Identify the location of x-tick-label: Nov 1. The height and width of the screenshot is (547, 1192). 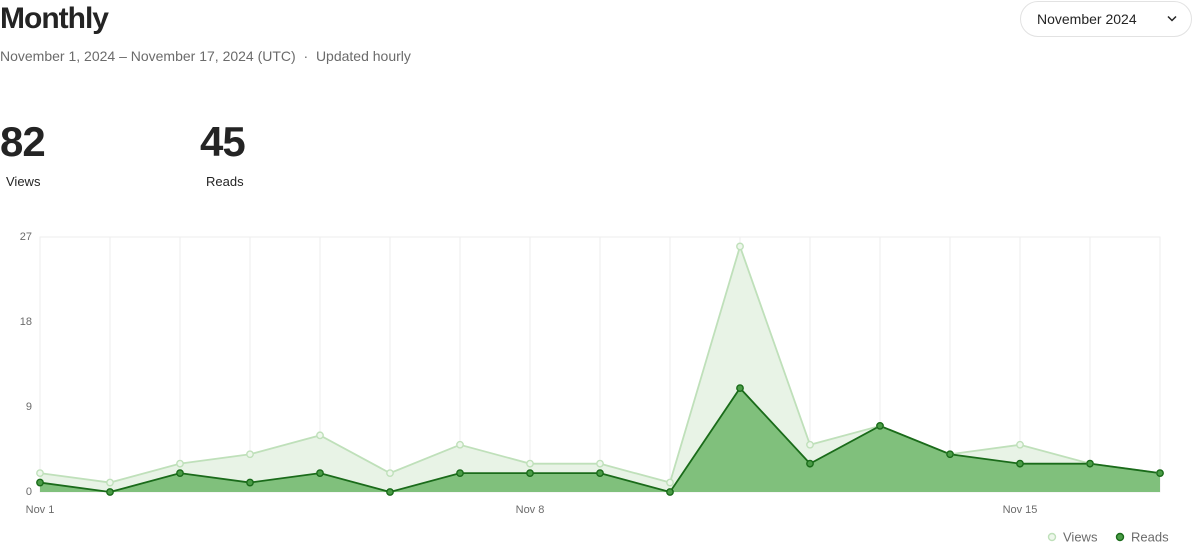
(40, 510).